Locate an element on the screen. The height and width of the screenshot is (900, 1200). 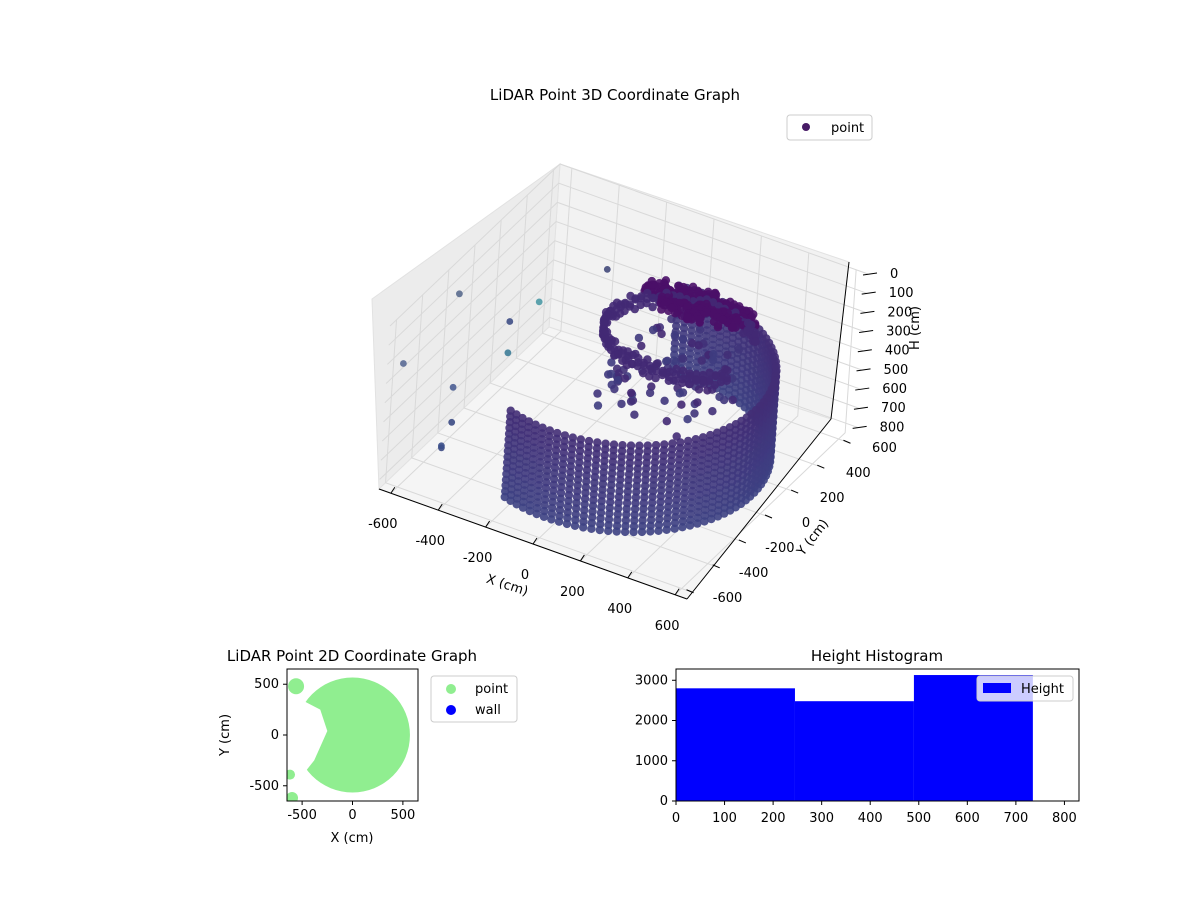
hx-tick-label-1: 100 is located at coordinates (724, 818).